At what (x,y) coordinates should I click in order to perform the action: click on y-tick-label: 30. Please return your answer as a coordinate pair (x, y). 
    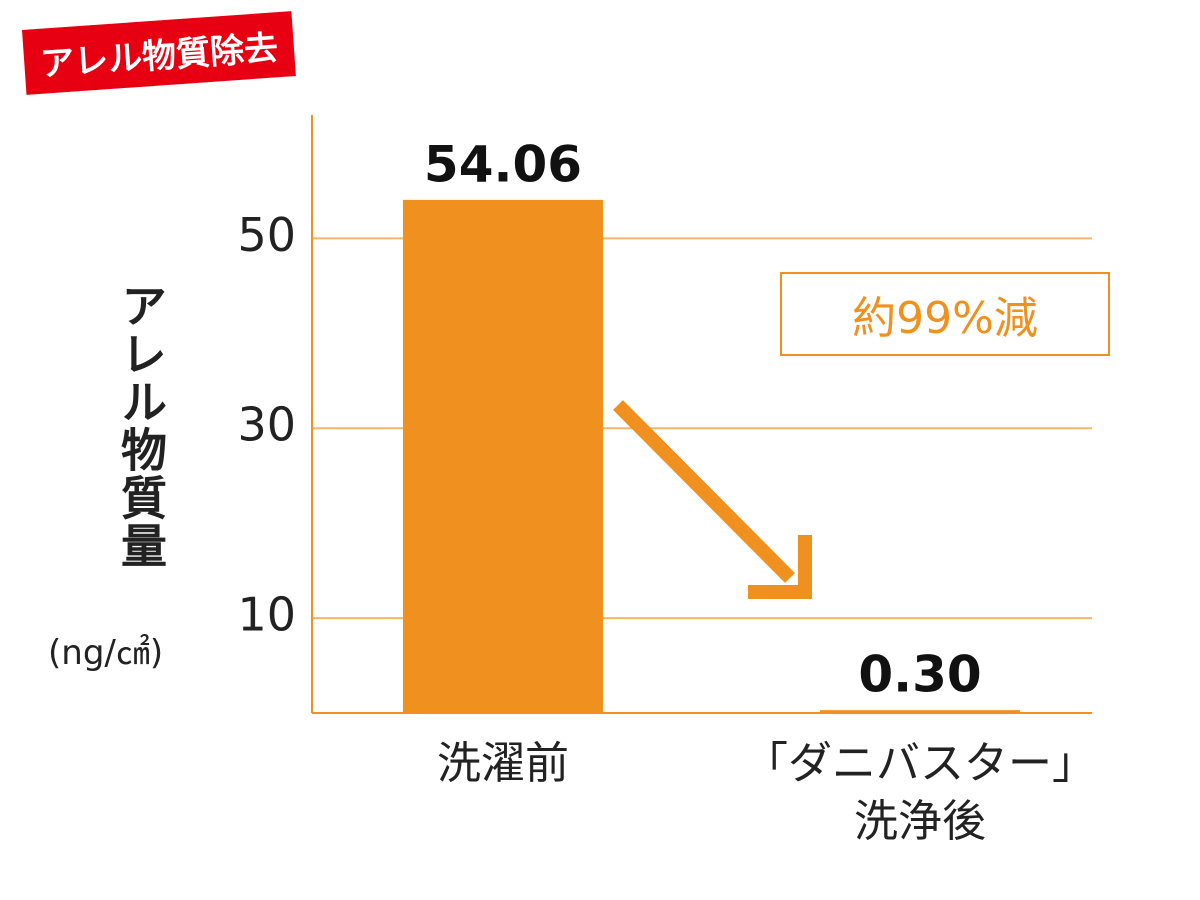
    Looking at the image, I should click on (266, 425).